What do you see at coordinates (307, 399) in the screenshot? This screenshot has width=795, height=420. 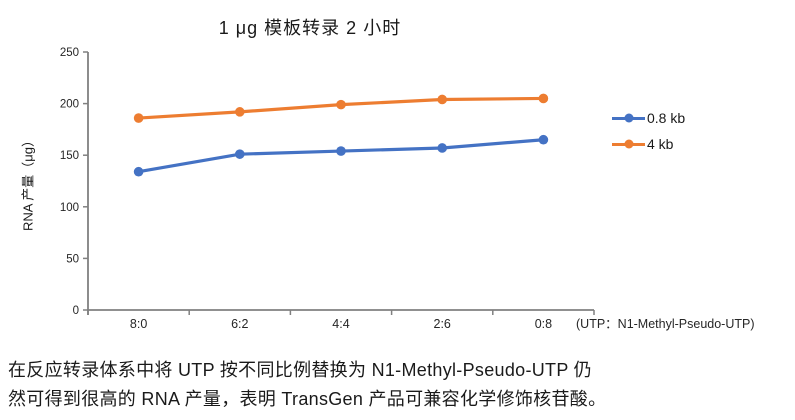 I see `caption-line-2: 然可得到很高的 RNA 产量，表明 TransGen 产品可兼容化学修饰核苷酸。` at bounding box center [307, 399].